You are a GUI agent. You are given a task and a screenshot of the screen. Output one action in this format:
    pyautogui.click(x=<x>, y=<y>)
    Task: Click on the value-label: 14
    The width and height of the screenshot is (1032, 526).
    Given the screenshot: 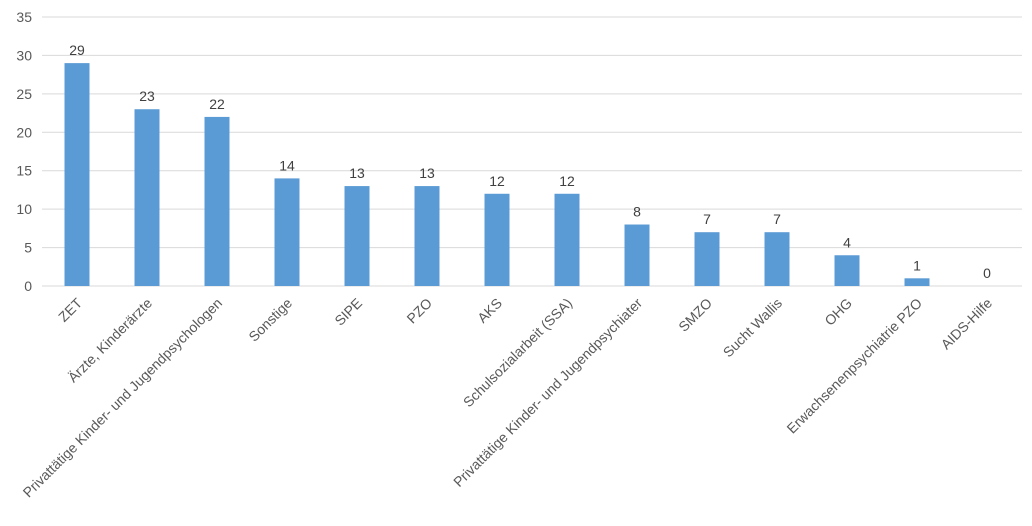 What is the action you would take?
    pyautogui.click(x=287, y=165)
    